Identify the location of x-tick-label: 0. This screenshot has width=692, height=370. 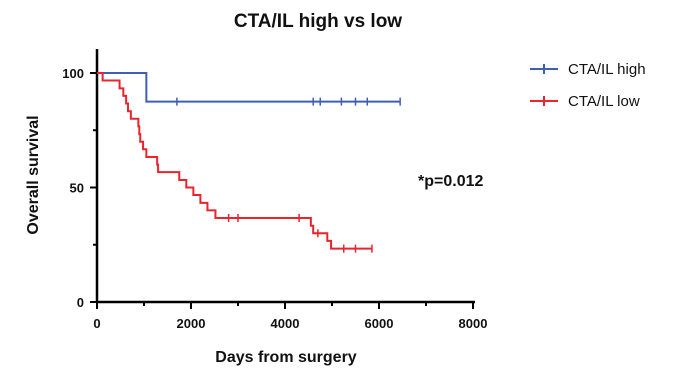
(96, 323).